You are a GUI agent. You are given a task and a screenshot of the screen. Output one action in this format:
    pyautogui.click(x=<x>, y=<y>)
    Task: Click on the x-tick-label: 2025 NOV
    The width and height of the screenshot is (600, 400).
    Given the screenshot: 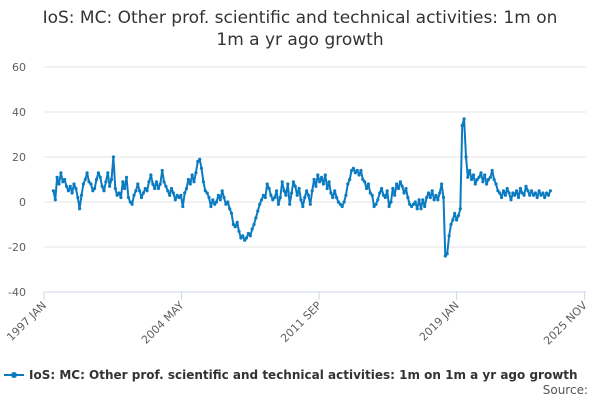 What is the action you would take?
    pyautogui.click(x=565, y=323)
    